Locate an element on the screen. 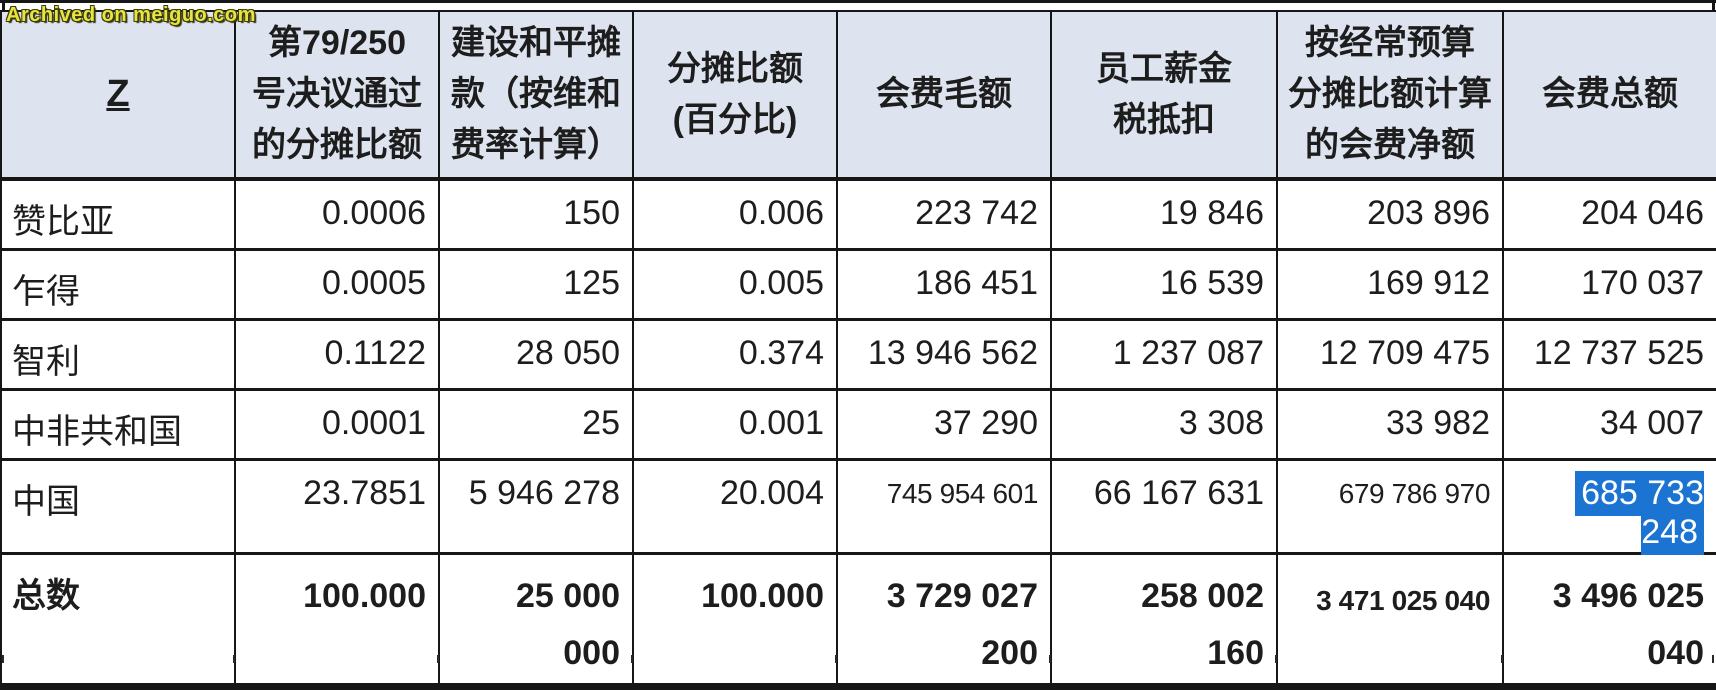 The height and width of the screenshot is (690, 1716). value-cell: 13 946 562 is located at coordinates (944, 354).